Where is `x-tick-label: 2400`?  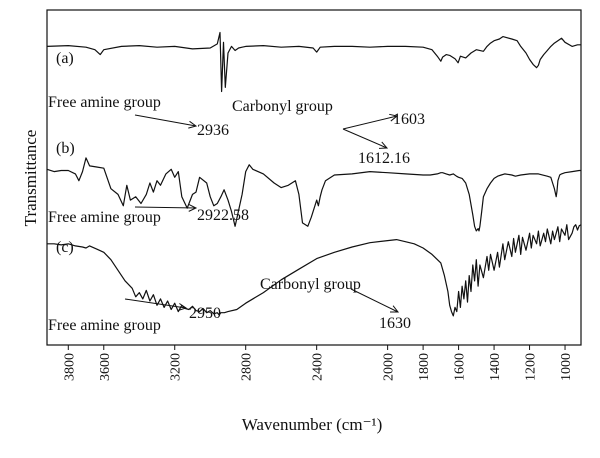 x-tick-label: 2400 is located at coordinates (318, 367).